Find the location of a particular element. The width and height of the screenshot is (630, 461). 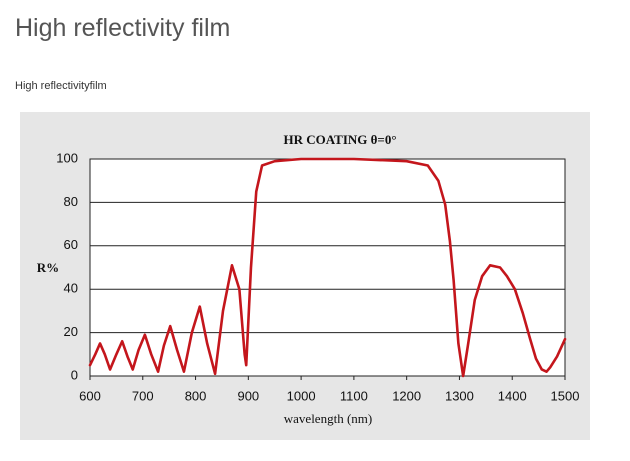

x-tick-label: 700 is located at coordinates (143, 395).